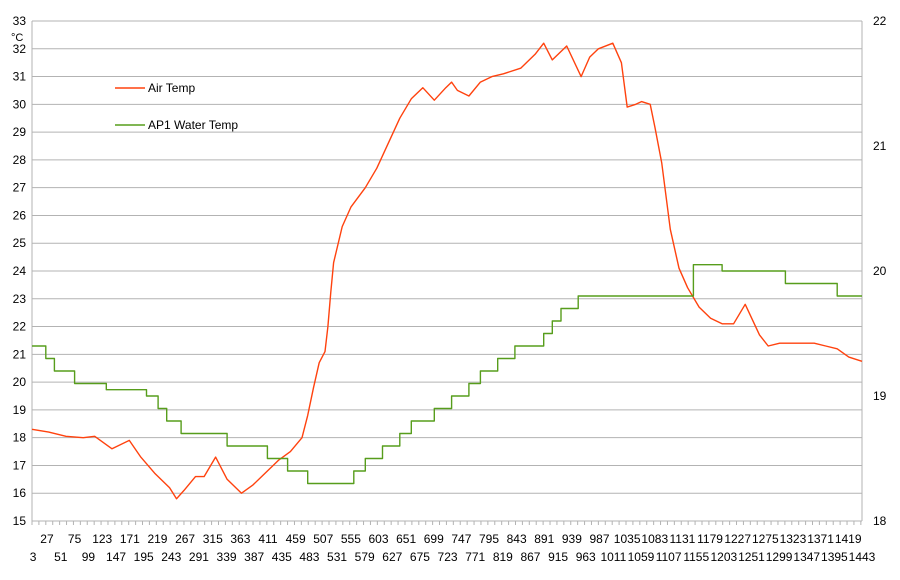  What do you see at coordinates (406, 539) in the screenshot?
I see `x-tick-label: 651` at bounding box center [406, 539].